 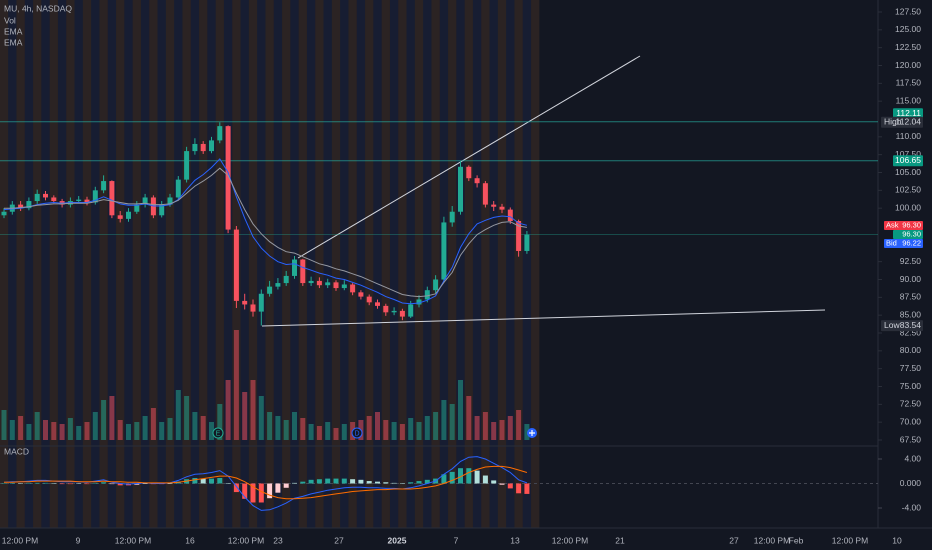 I want to click on trend-line, so click(x=543, y=318).